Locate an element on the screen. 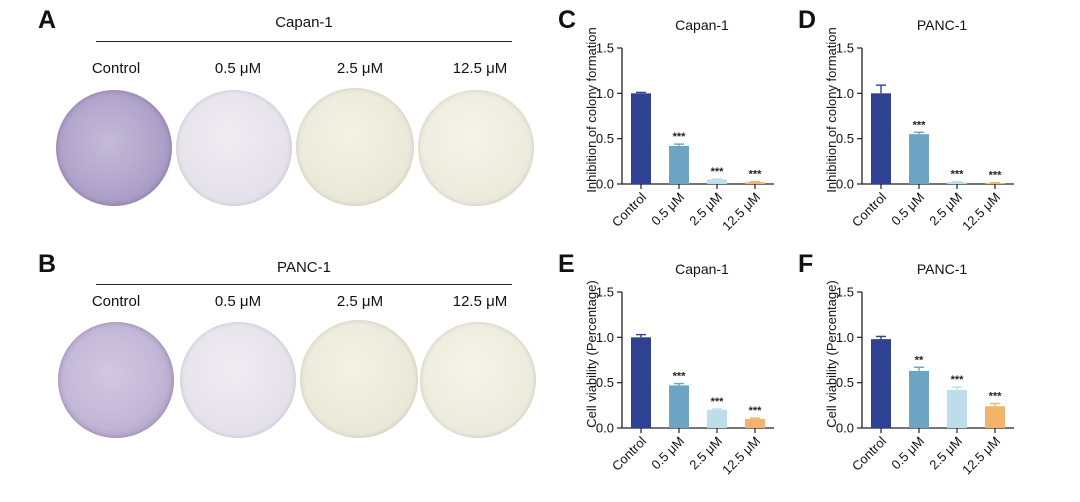 The height and width of the screenshot is (502, 1080). chart-c-xtick-label-3: 12.5 μM is located at coordinates (741, 212).